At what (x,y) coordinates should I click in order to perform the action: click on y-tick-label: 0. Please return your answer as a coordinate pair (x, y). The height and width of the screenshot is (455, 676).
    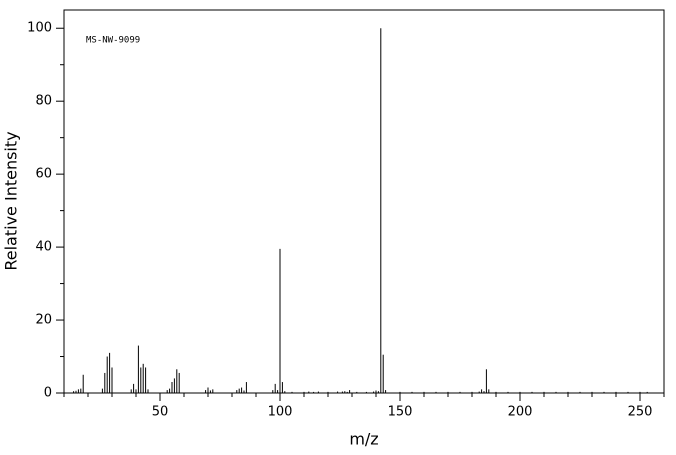
    Looking at the image, I should click on (48, 393).